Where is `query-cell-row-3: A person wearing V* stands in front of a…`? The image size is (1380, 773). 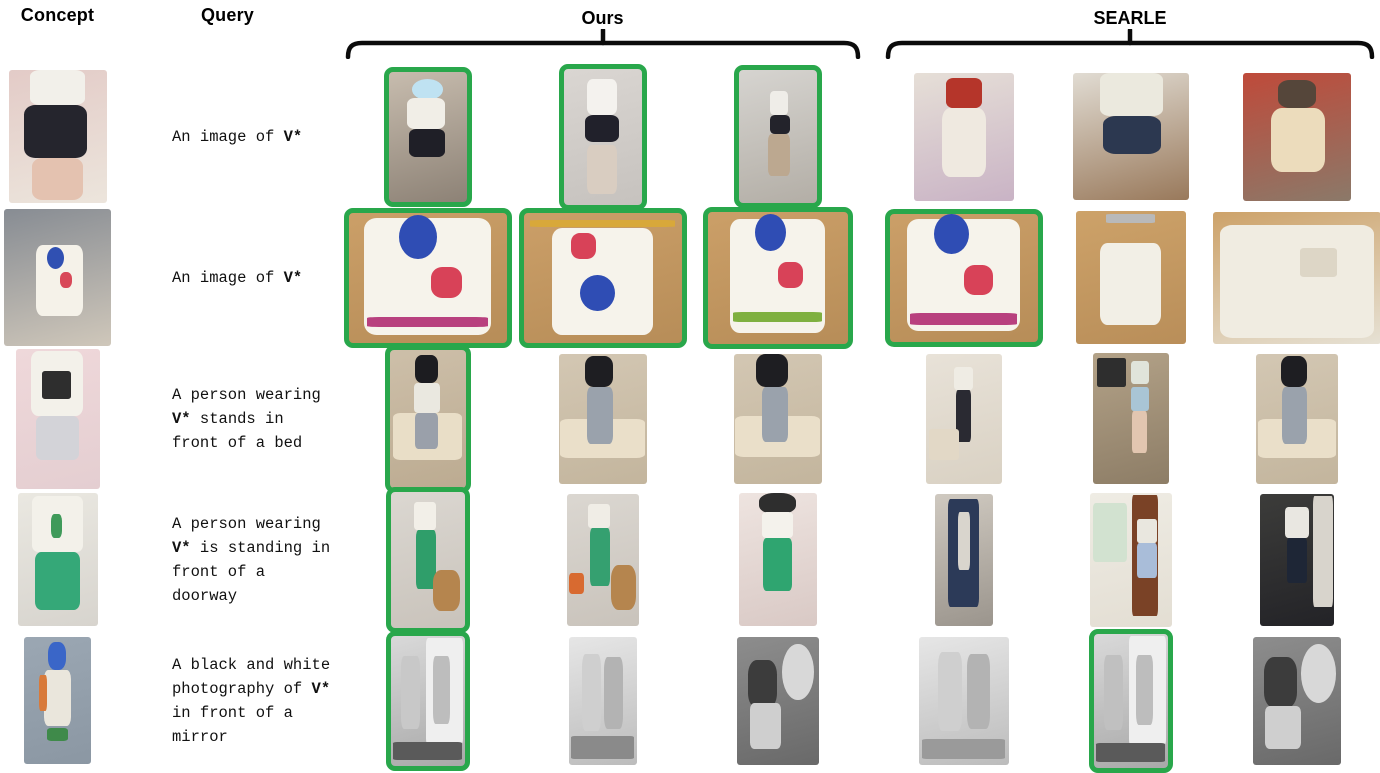 query-cell-row-3: A person wearing V* stands in front of a… is located at coordinates (227, 418).